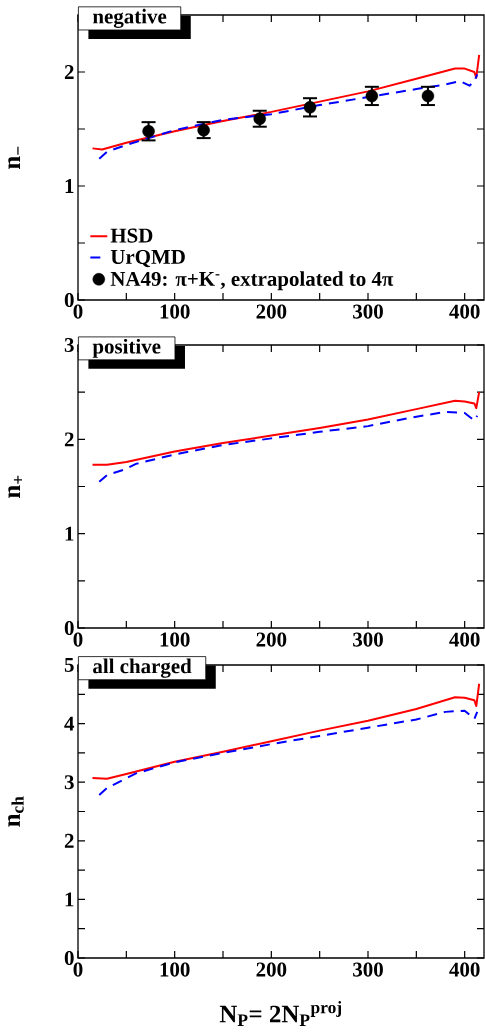 The height and width of the screenshot is (1034, 485). What do you see at coordinates (252, 281) in the screenshot?
I see `legend-label: NA49: π+K$^{-}$, extrapolated to 4π` at bounding box center [252, 281].